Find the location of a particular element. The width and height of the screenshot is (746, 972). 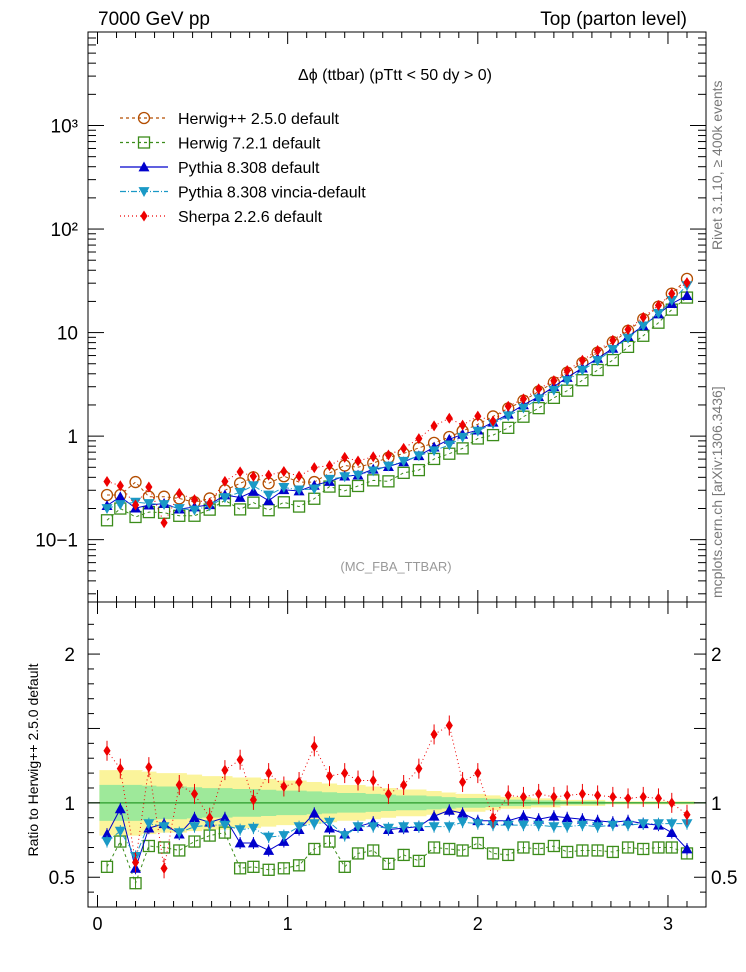

legend-label: Herwig++ 2.5.0 default is located at coordinates (259, 119).